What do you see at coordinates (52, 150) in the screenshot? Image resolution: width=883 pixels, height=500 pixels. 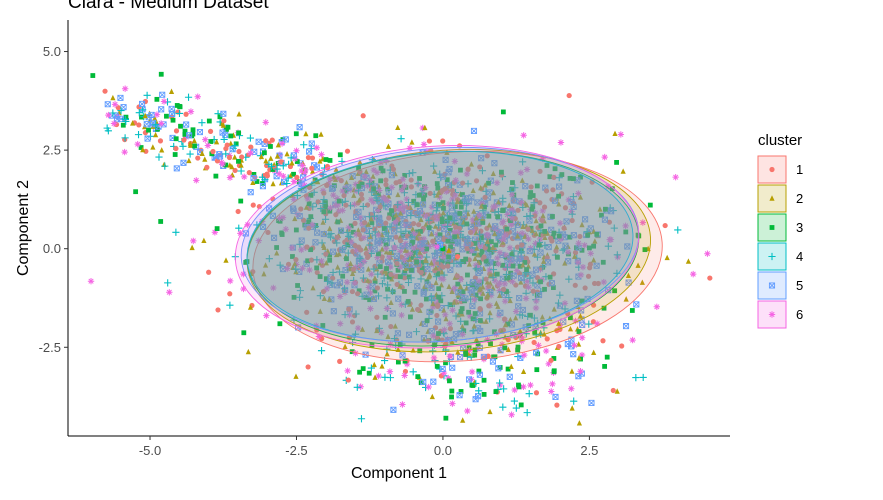 I see `y-tick-label: 2.5` at bounding box center [52, 150].